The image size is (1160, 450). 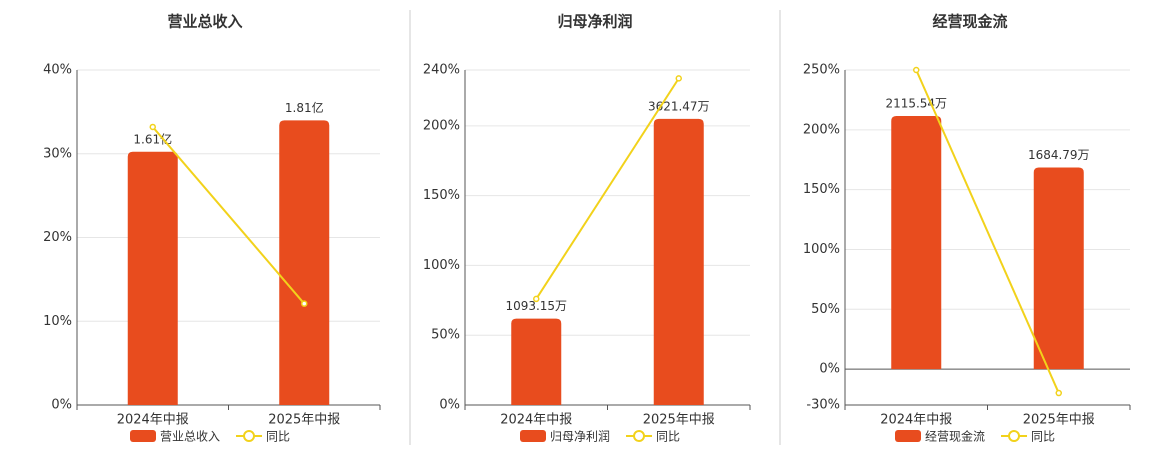 What do you see at coordinates (304, 107) in the screenshot?
I see `data-label: 1.81亿` at bounding box center [304, 107].